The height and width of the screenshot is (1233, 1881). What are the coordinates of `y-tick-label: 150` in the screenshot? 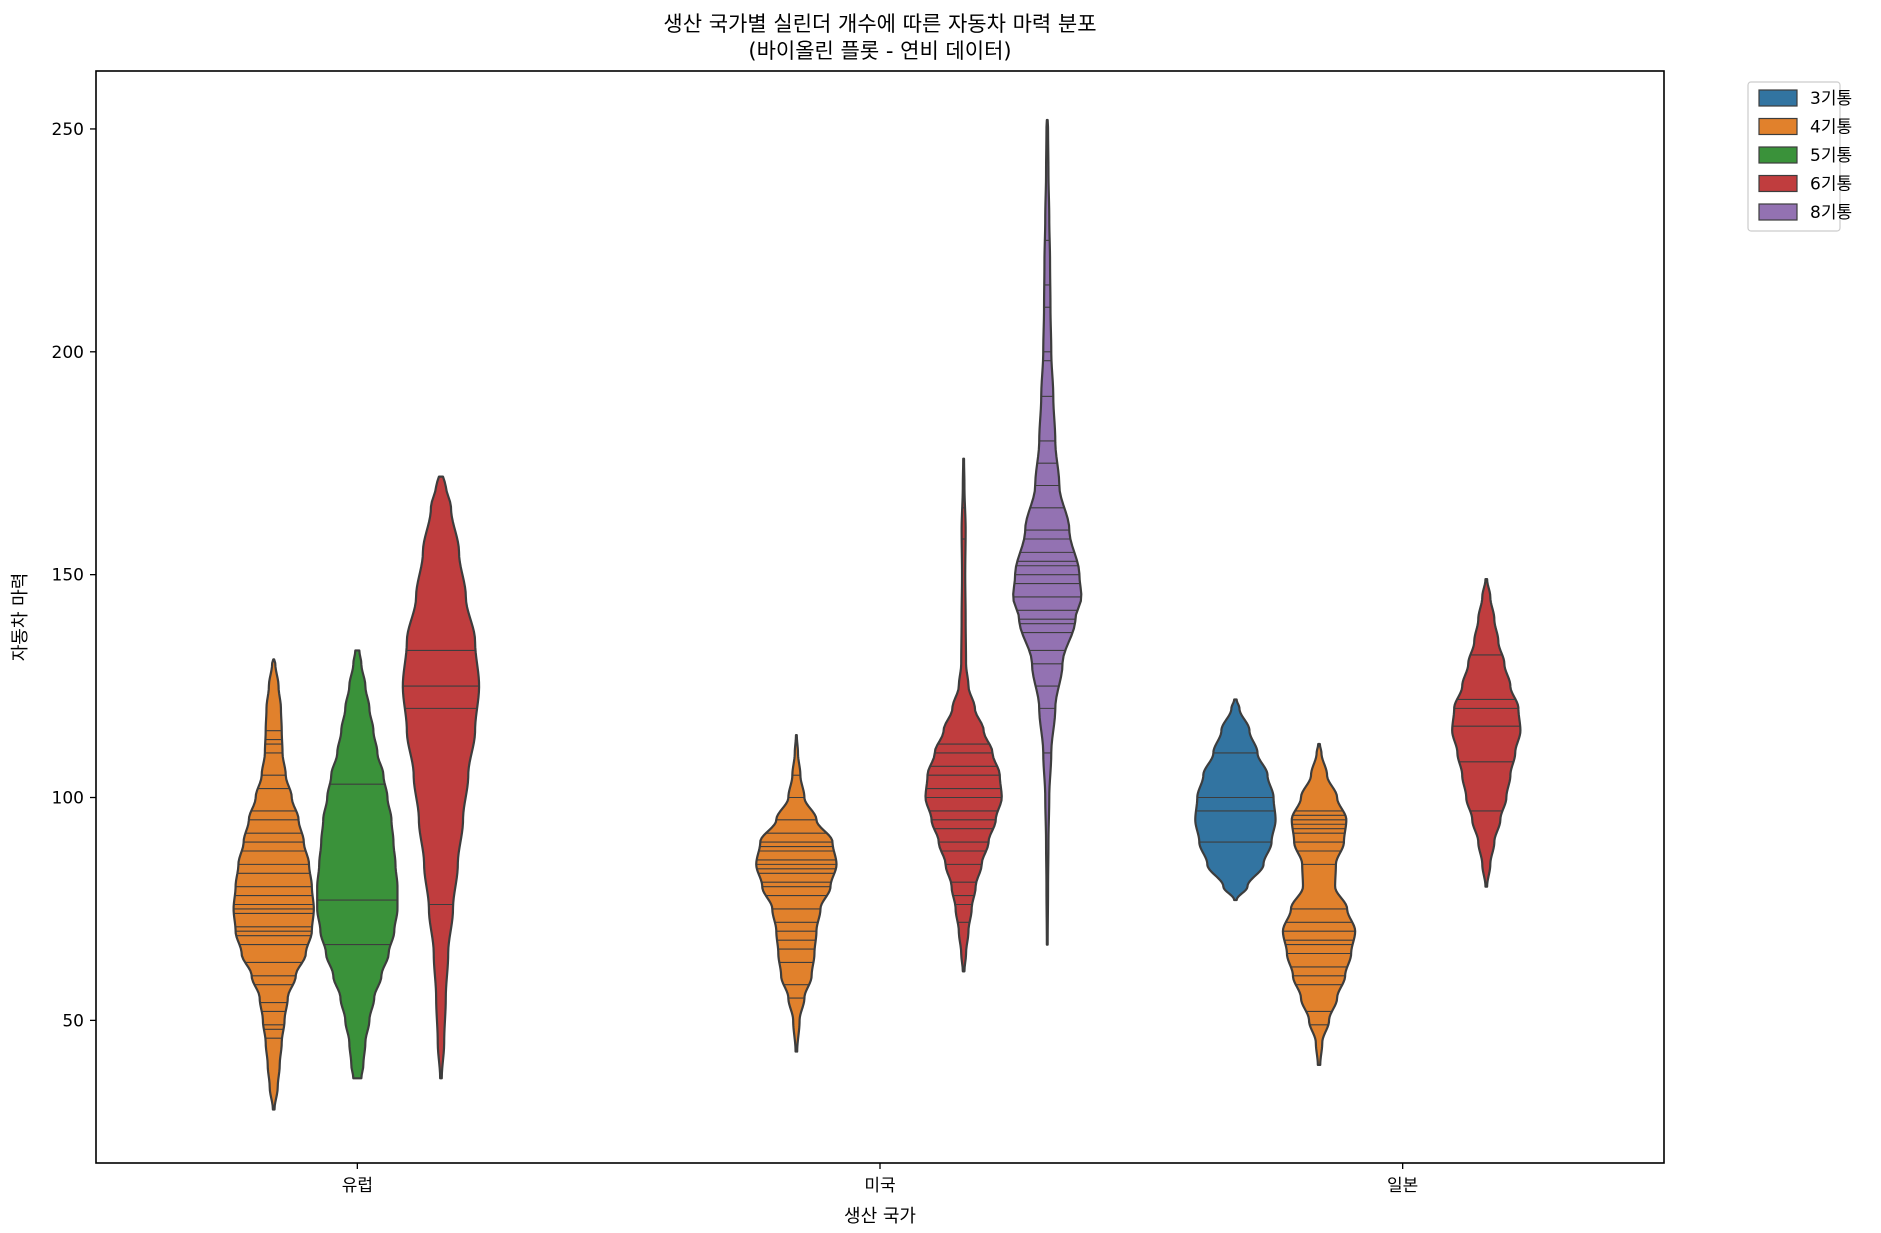 It's located at (68, 576).